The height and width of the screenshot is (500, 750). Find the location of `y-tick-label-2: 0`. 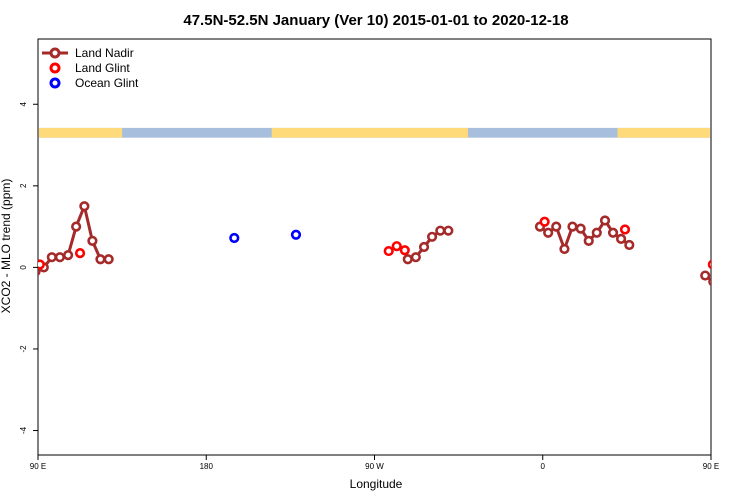

y-tick-label-2: 0 is located at coordinates (23, 267).